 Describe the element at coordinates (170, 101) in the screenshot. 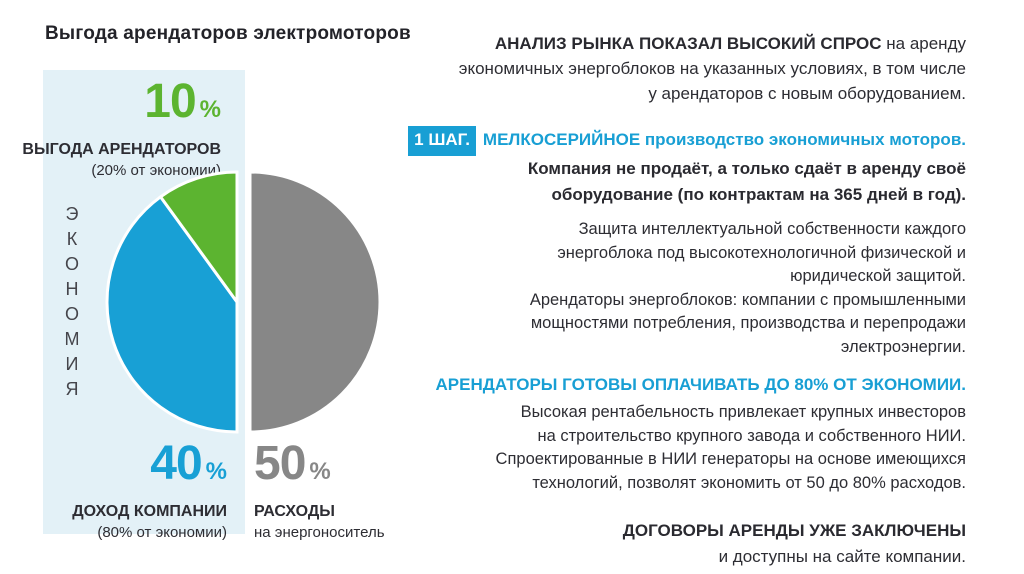

I see `green-segment-value: 10` at that location.